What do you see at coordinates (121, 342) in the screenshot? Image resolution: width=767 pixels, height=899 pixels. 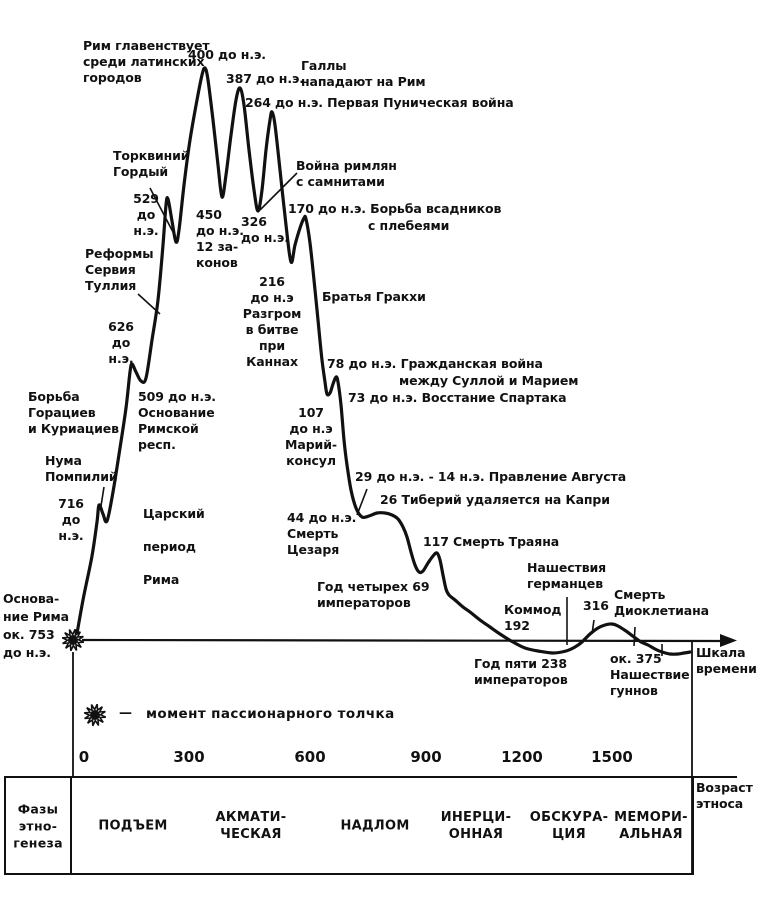 I see `annotation-626-bc: 626 до н.э.` at bounding box center [121, 342].